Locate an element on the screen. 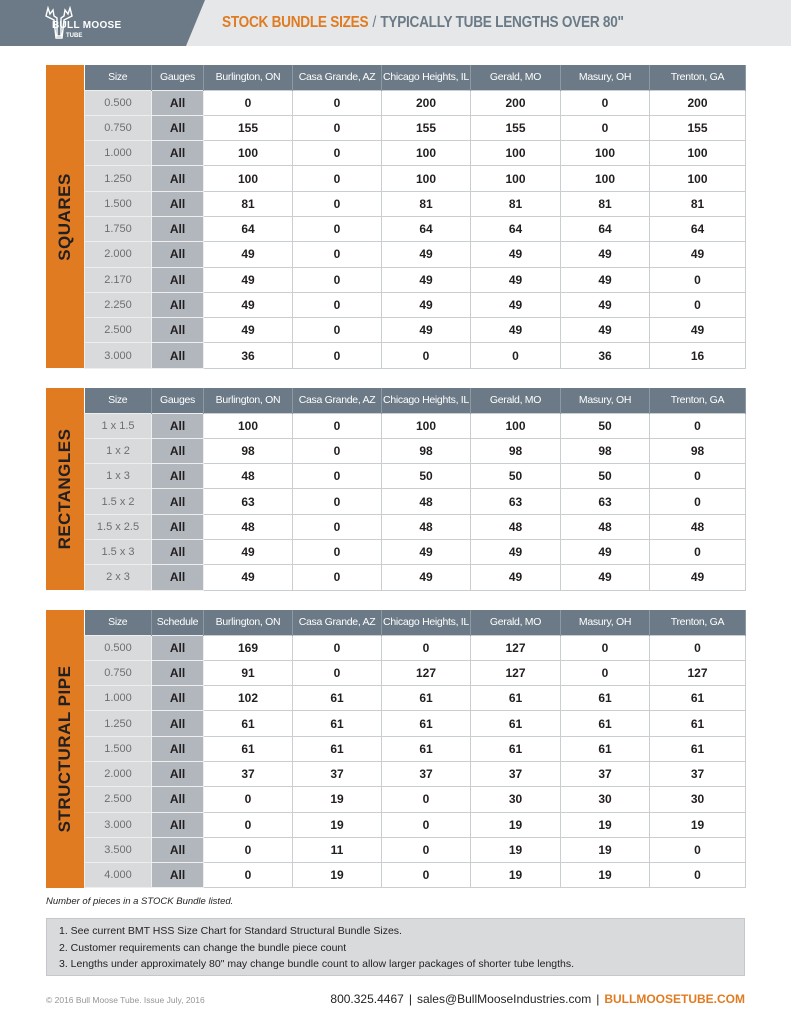 This screenshot has height=1024, width=791. table-row: 4.000 All 0 19 0 19 19 0 is located at coordinates (415, 875).